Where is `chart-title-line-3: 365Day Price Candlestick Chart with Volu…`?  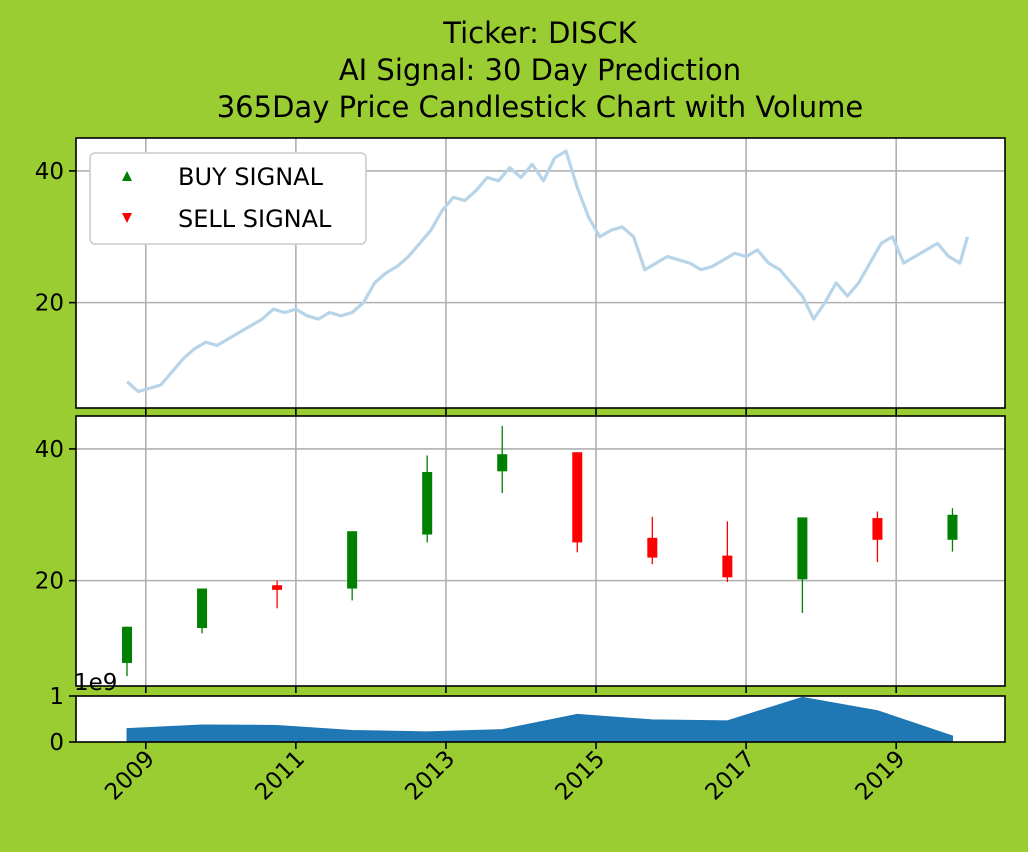 chart-title-line-3: 365Day Price Candlestick Chart with Volu… is located at coordinates (540, 107).